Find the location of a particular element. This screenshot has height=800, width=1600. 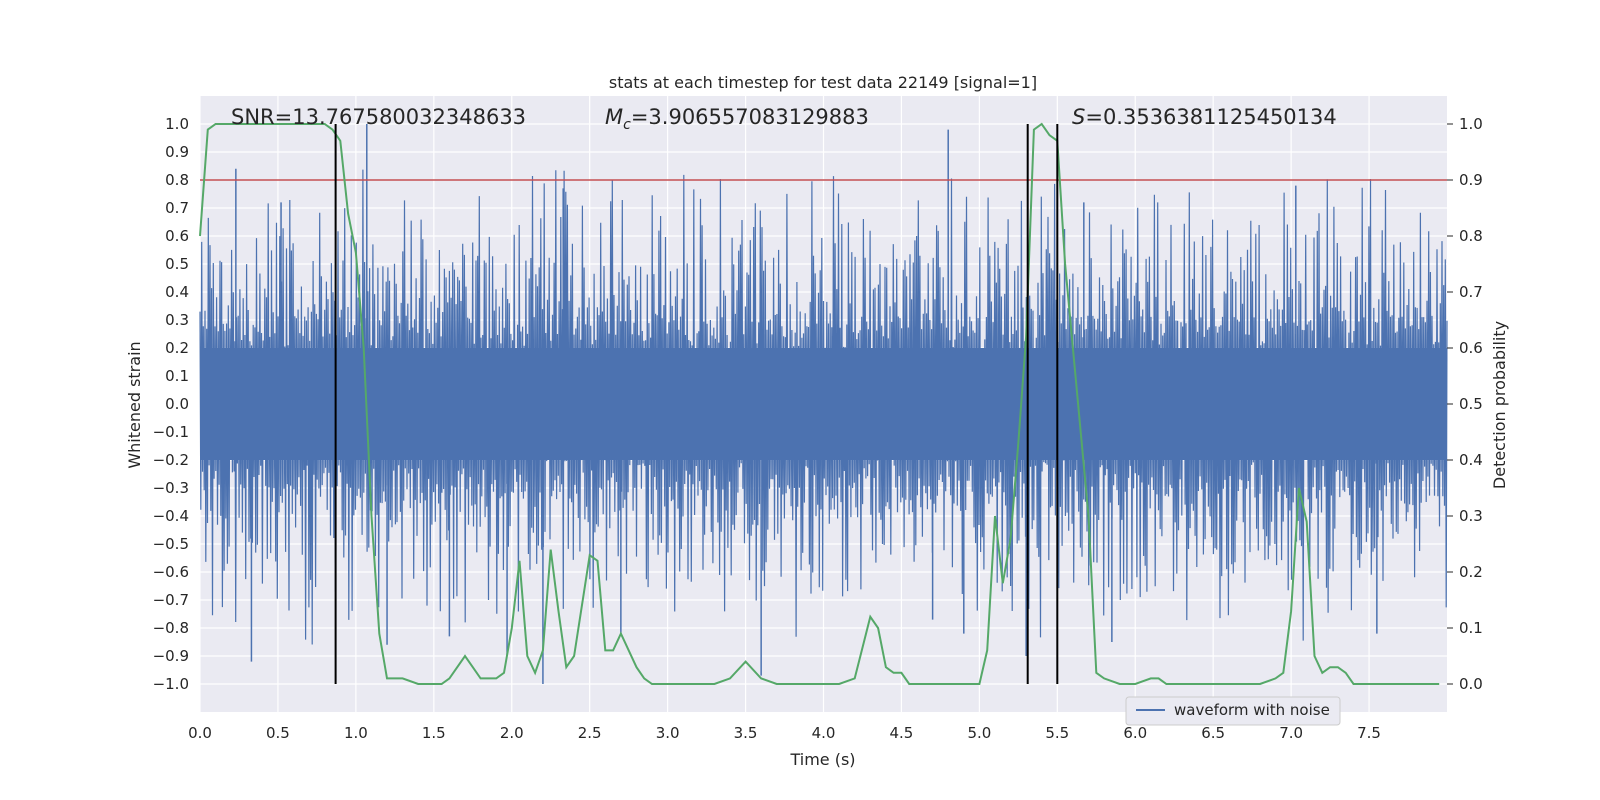

x-axis-label: Time (s) is located at coordinates (822, 759).